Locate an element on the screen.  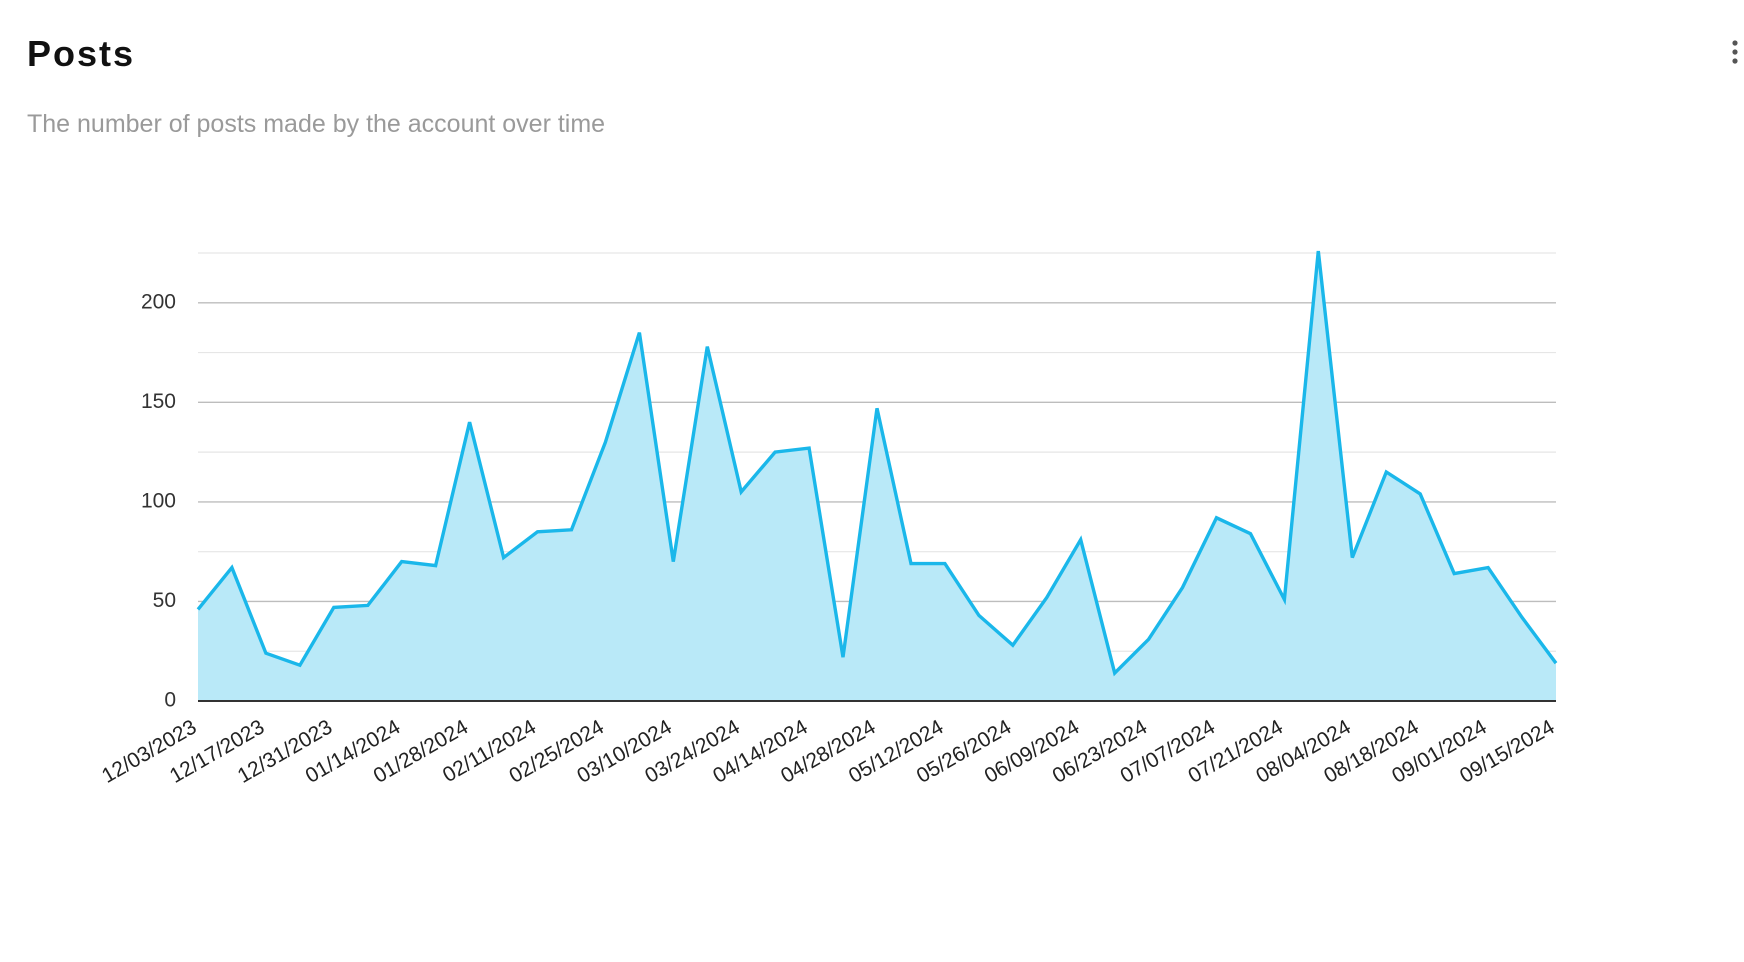
more-menu-hitbox is located at coordinates (1732, 53).